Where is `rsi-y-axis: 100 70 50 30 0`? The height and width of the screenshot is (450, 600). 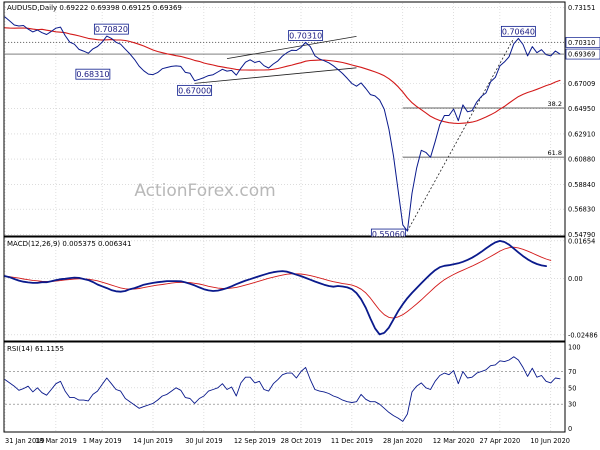
rsi-y-axis: 100 70 50 30 0 is located at coordinates (574, 388).